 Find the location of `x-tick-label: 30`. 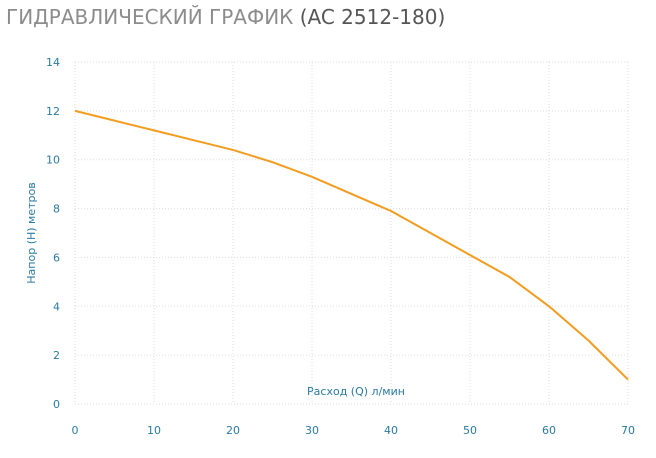

x-tick-label: 30 is located at coordinates (312, 430).